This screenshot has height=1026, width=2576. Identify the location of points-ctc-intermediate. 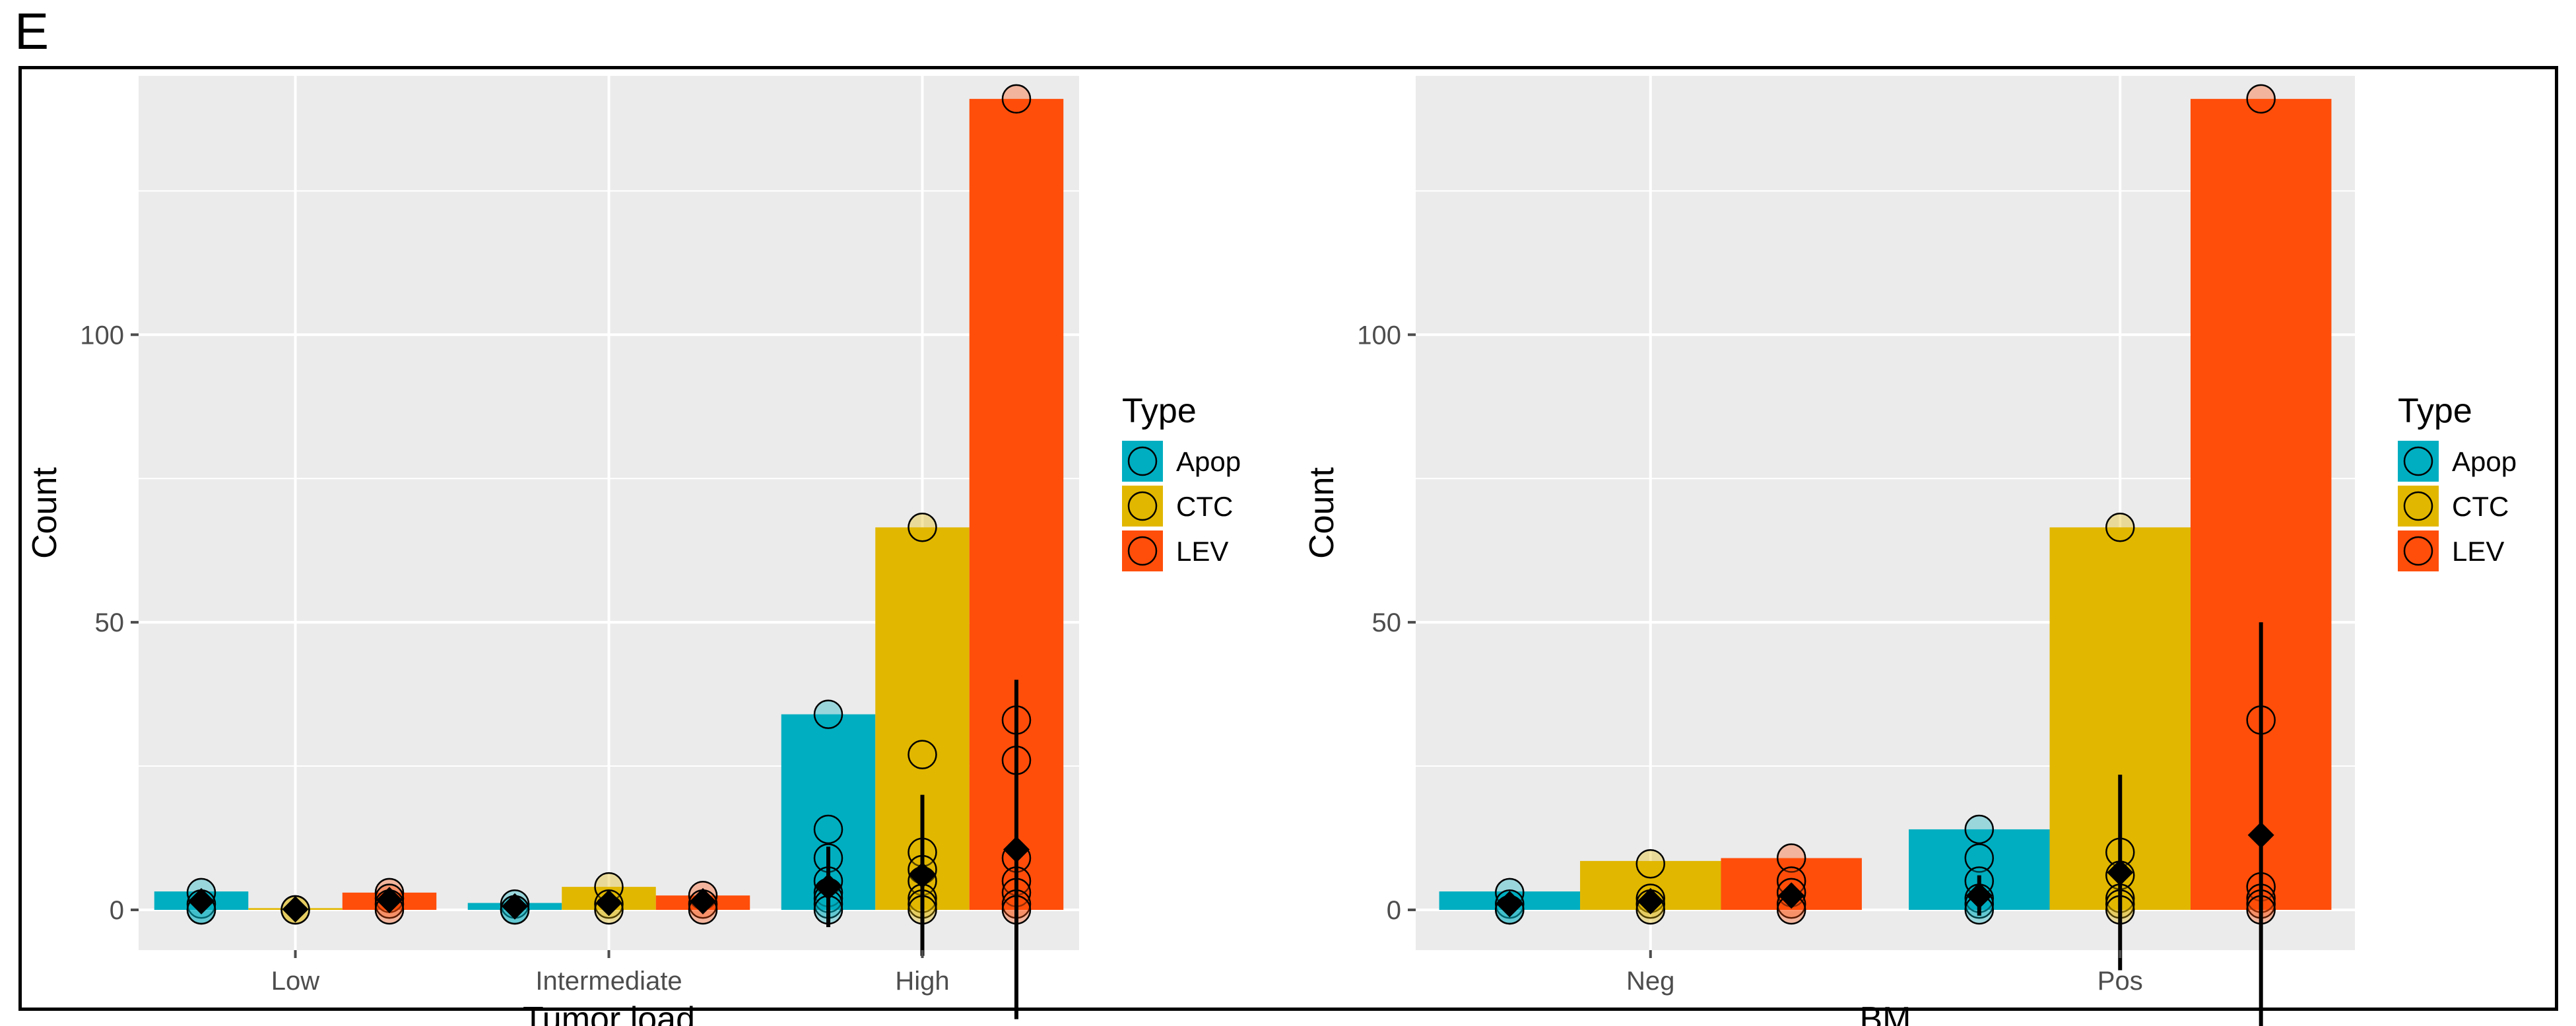
(609, 899).